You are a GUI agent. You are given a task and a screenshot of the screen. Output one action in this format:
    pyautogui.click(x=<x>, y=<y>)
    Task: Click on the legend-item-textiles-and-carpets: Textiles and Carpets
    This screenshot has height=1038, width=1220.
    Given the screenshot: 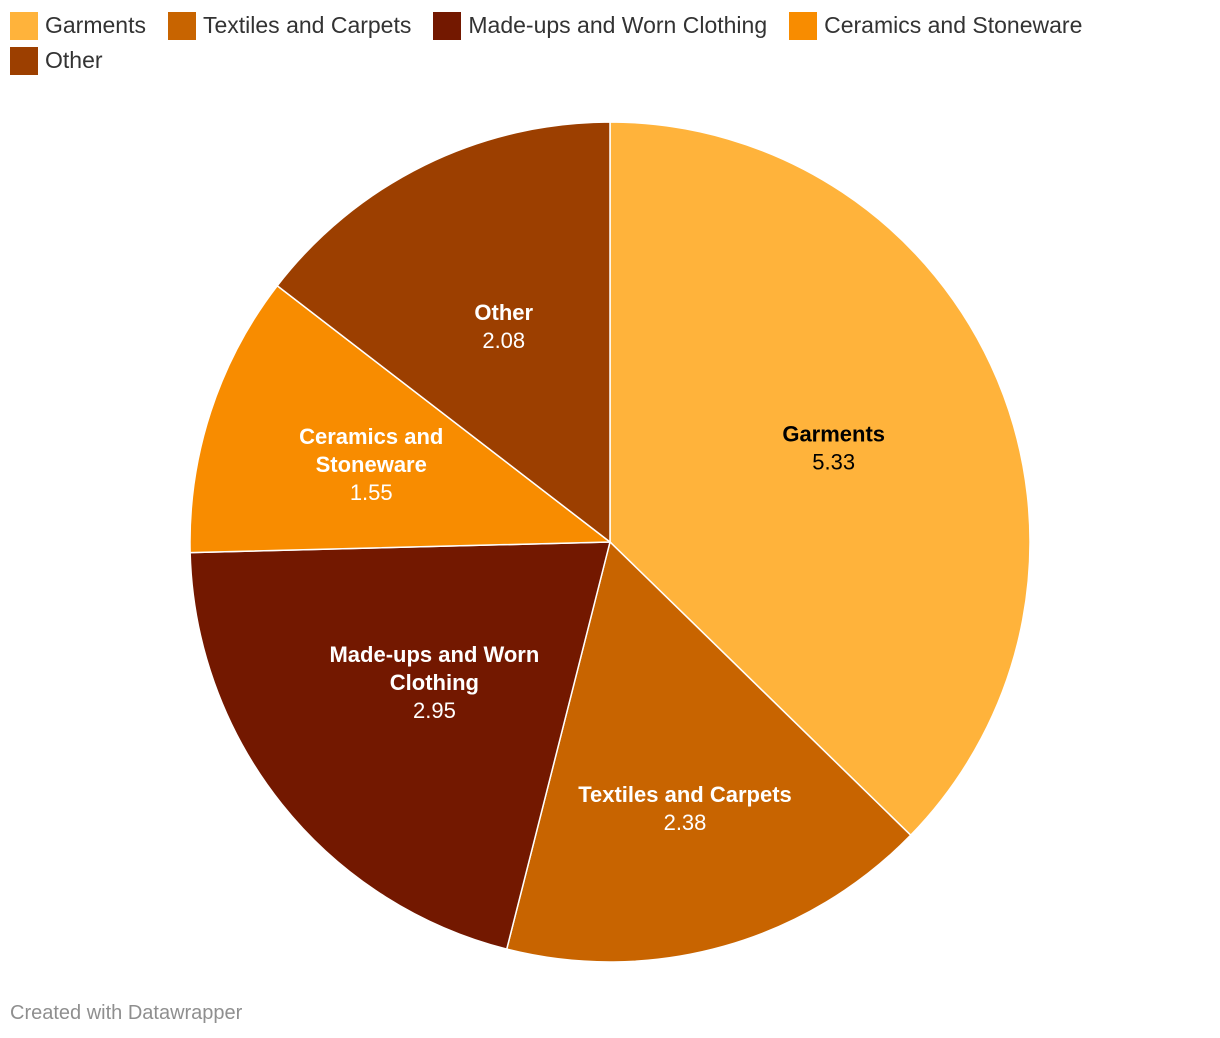 What is the action you would take?
    pyautogui.click(x=289, y=25)
    